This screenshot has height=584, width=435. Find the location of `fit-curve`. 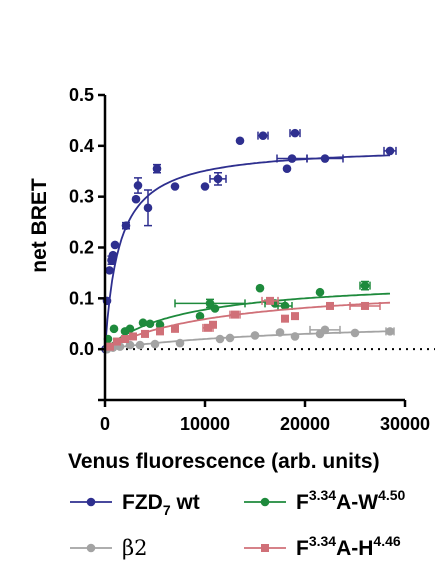

fit-curve is located at coordinates (247, 325).